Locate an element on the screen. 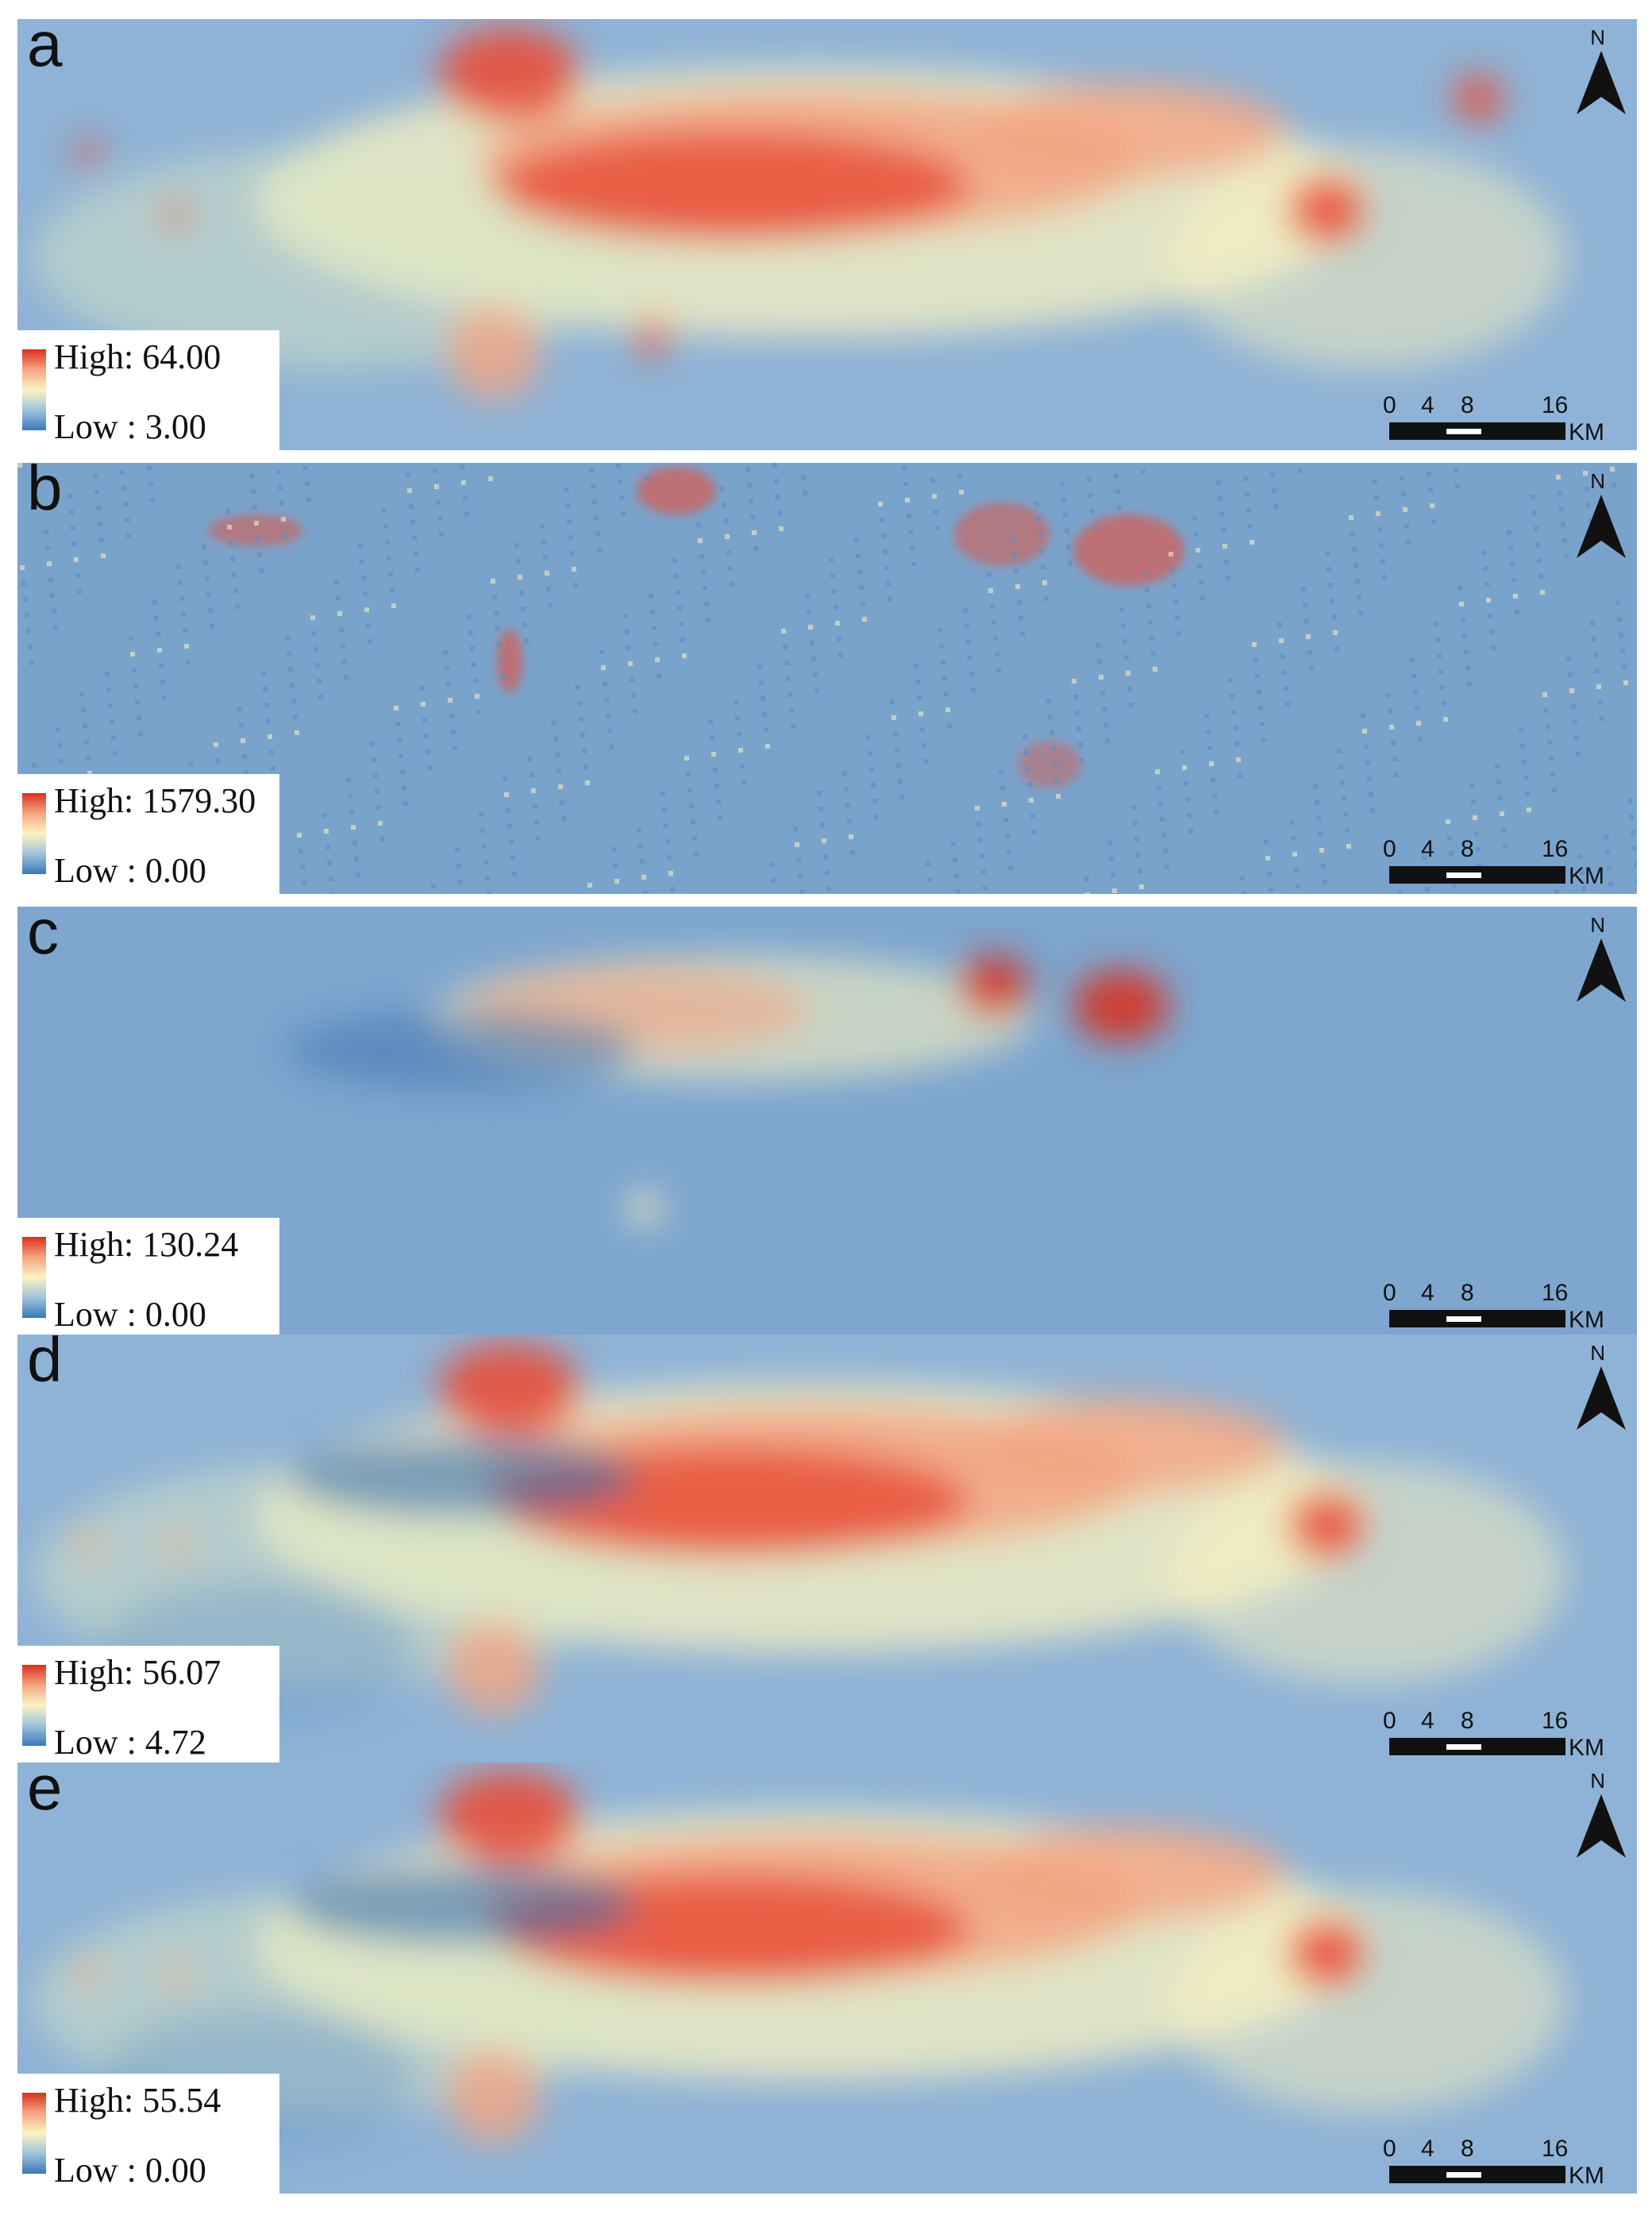 The image size is (1652, 2215). legend: High: 55.54 Low : 0.00 is located at coordinates (148, 2134).